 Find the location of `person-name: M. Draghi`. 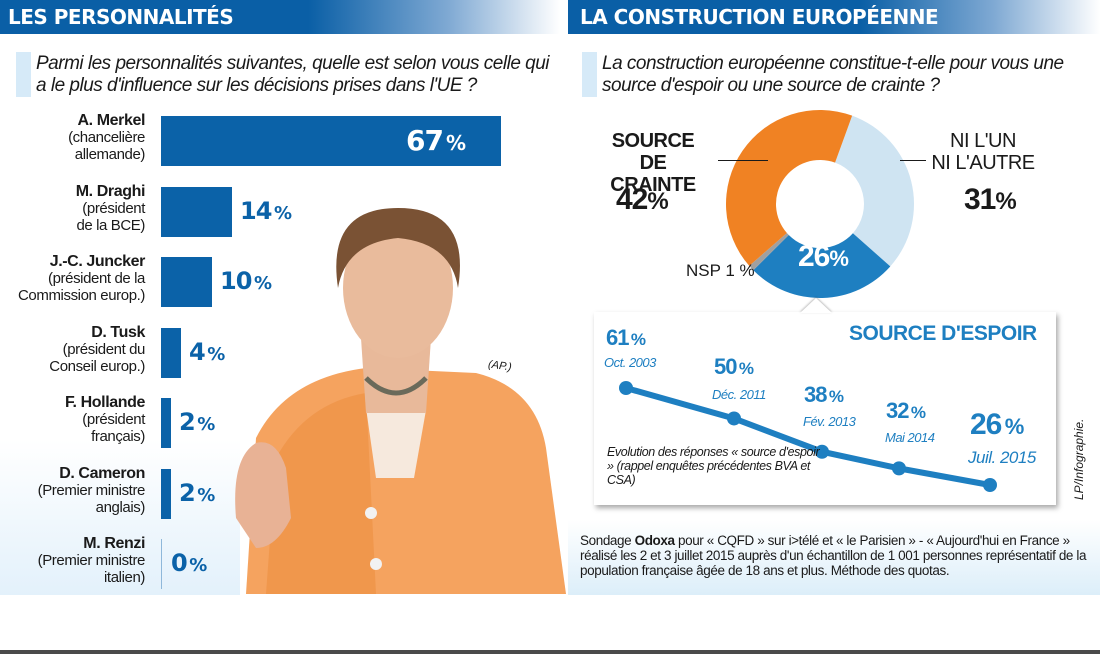

person-name: M. Draghi is located at coordinates (110, 191).